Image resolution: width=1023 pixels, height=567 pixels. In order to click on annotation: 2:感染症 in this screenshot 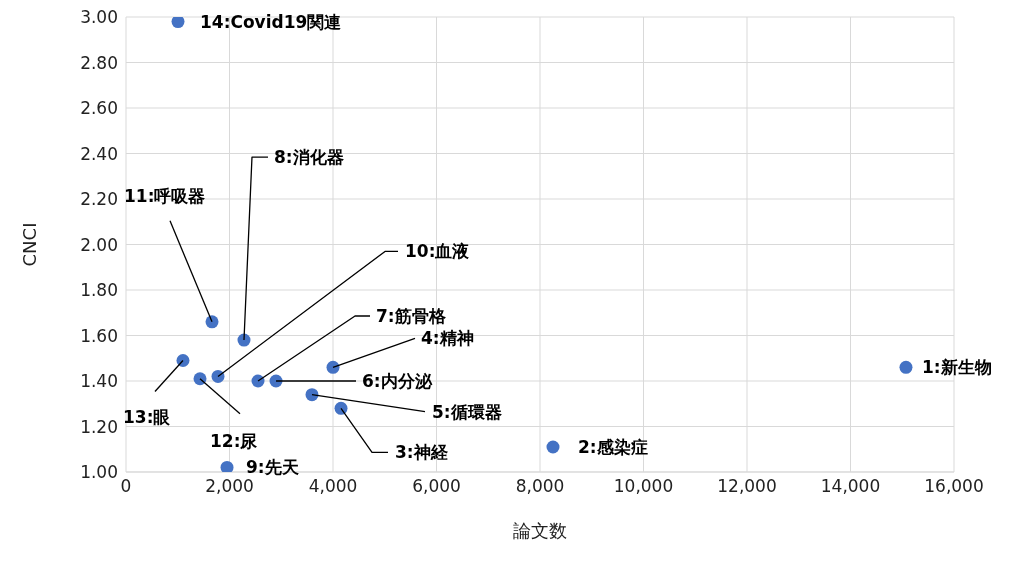, I will do `click(612, 446)`.